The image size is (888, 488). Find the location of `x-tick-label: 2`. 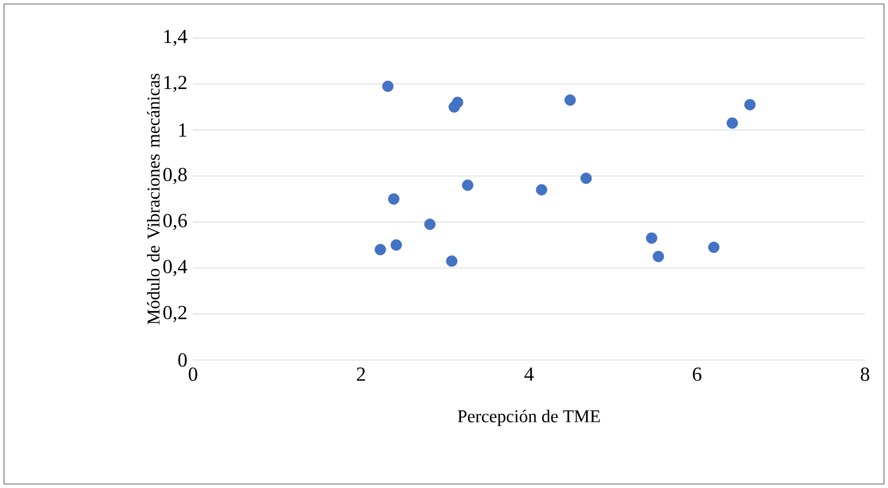

x-tick-label: 2 is located at coordinates (360, 374).